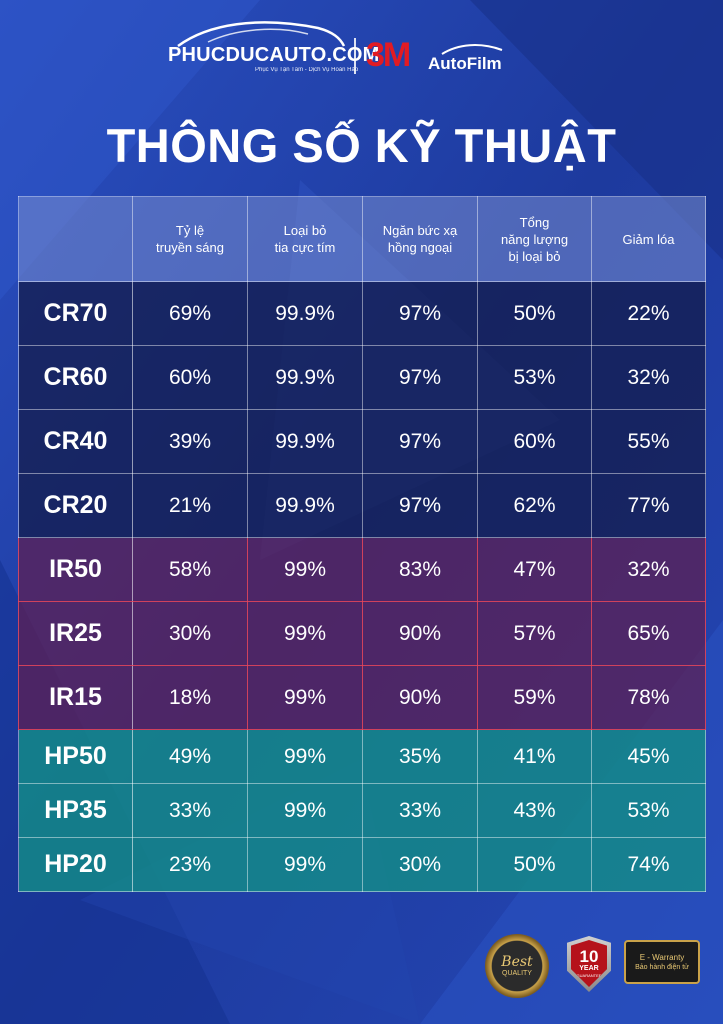  Describe the element at coordinates (648, 864) in the screenshot. I see `value-cell: 74%` at that location.